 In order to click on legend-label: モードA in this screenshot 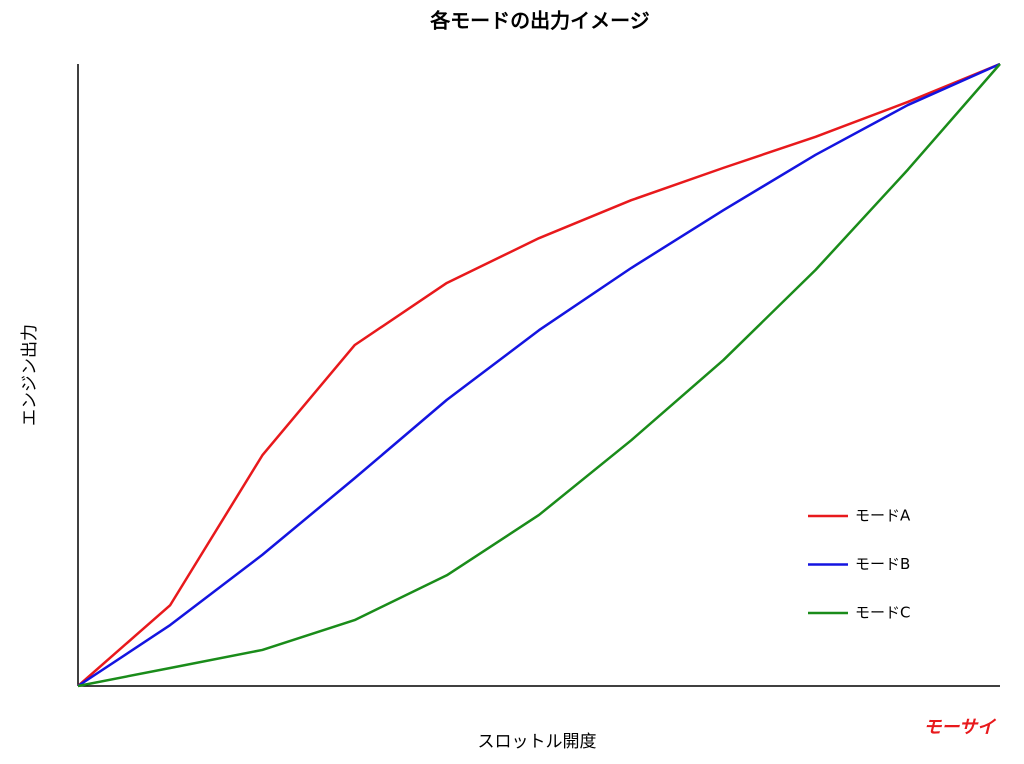, I will do `click(883, 516)`.